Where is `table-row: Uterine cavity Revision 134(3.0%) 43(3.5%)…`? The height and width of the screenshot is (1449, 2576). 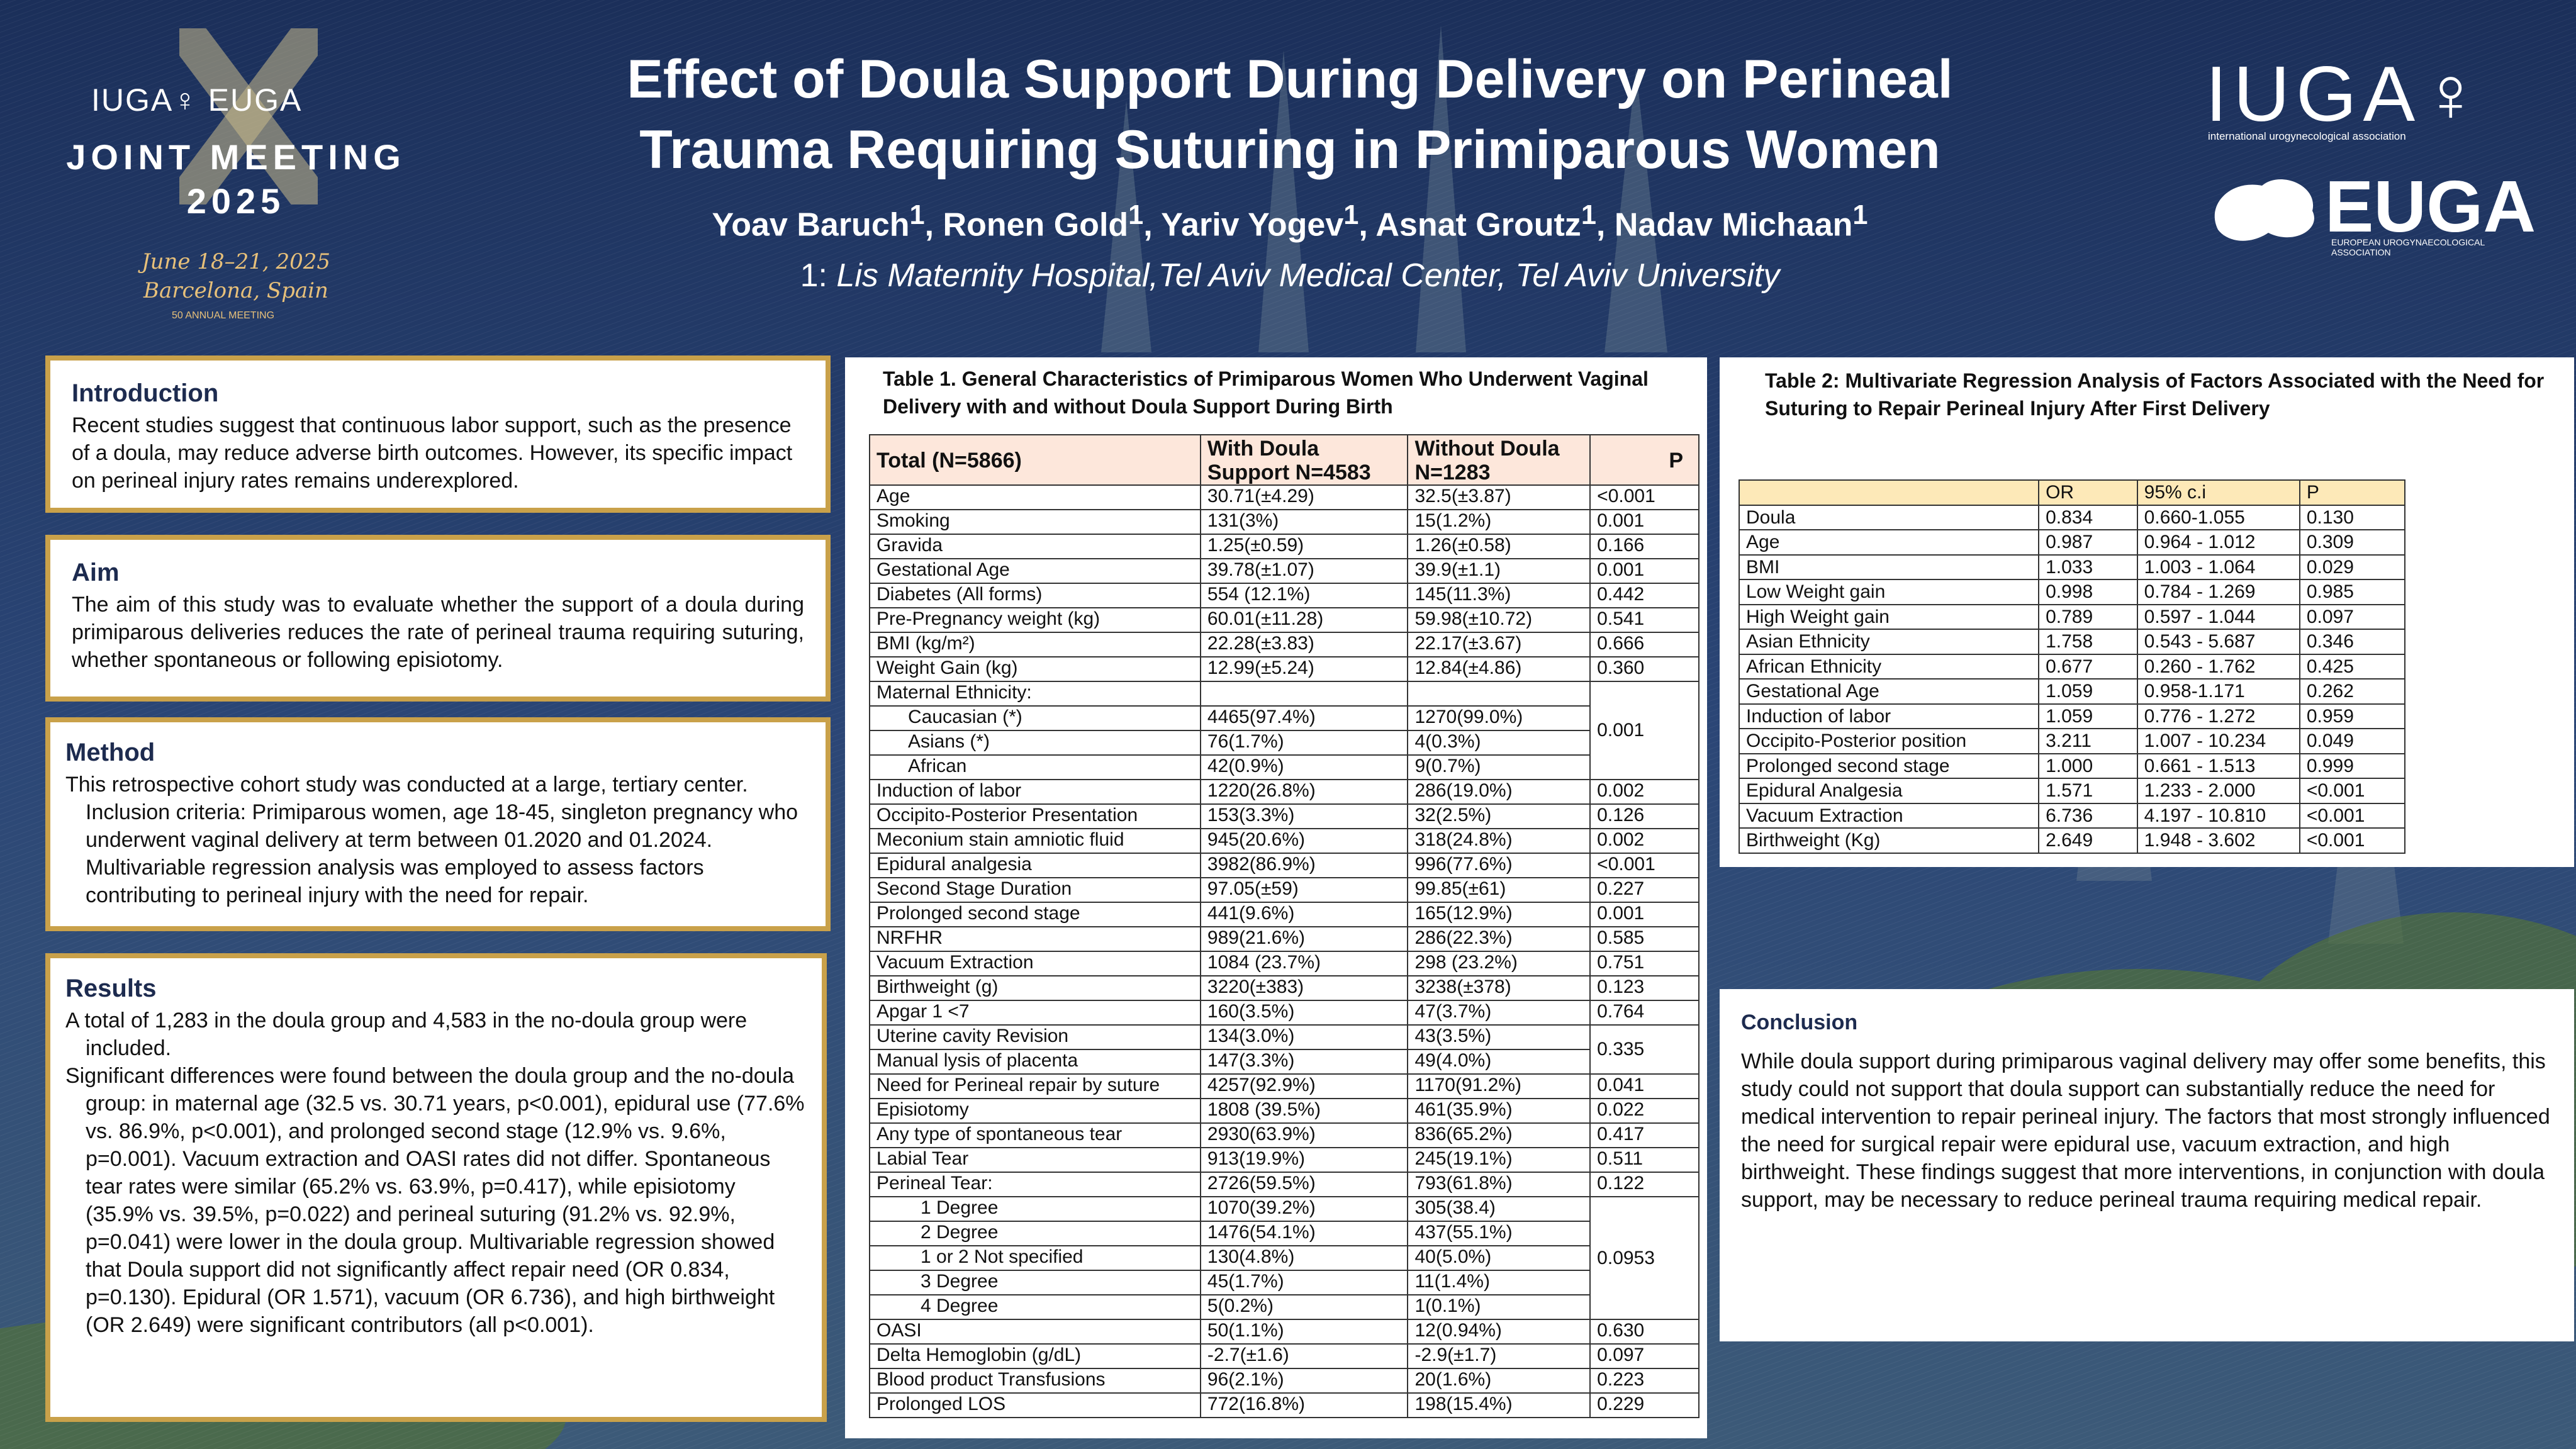 table-row: Uterine cavity Revision 134(3.0%) 43(3.5%)… is located at coordinates (1284, 1049).